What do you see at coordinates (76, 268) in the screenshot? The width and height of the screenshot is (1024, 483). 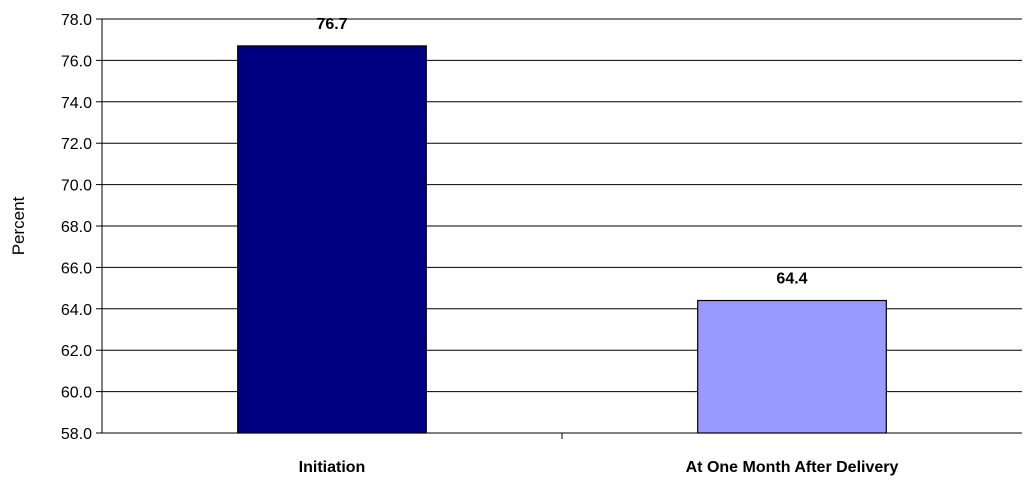 I see `y-tick-label: 66.0` at bounding box center [76, 268].